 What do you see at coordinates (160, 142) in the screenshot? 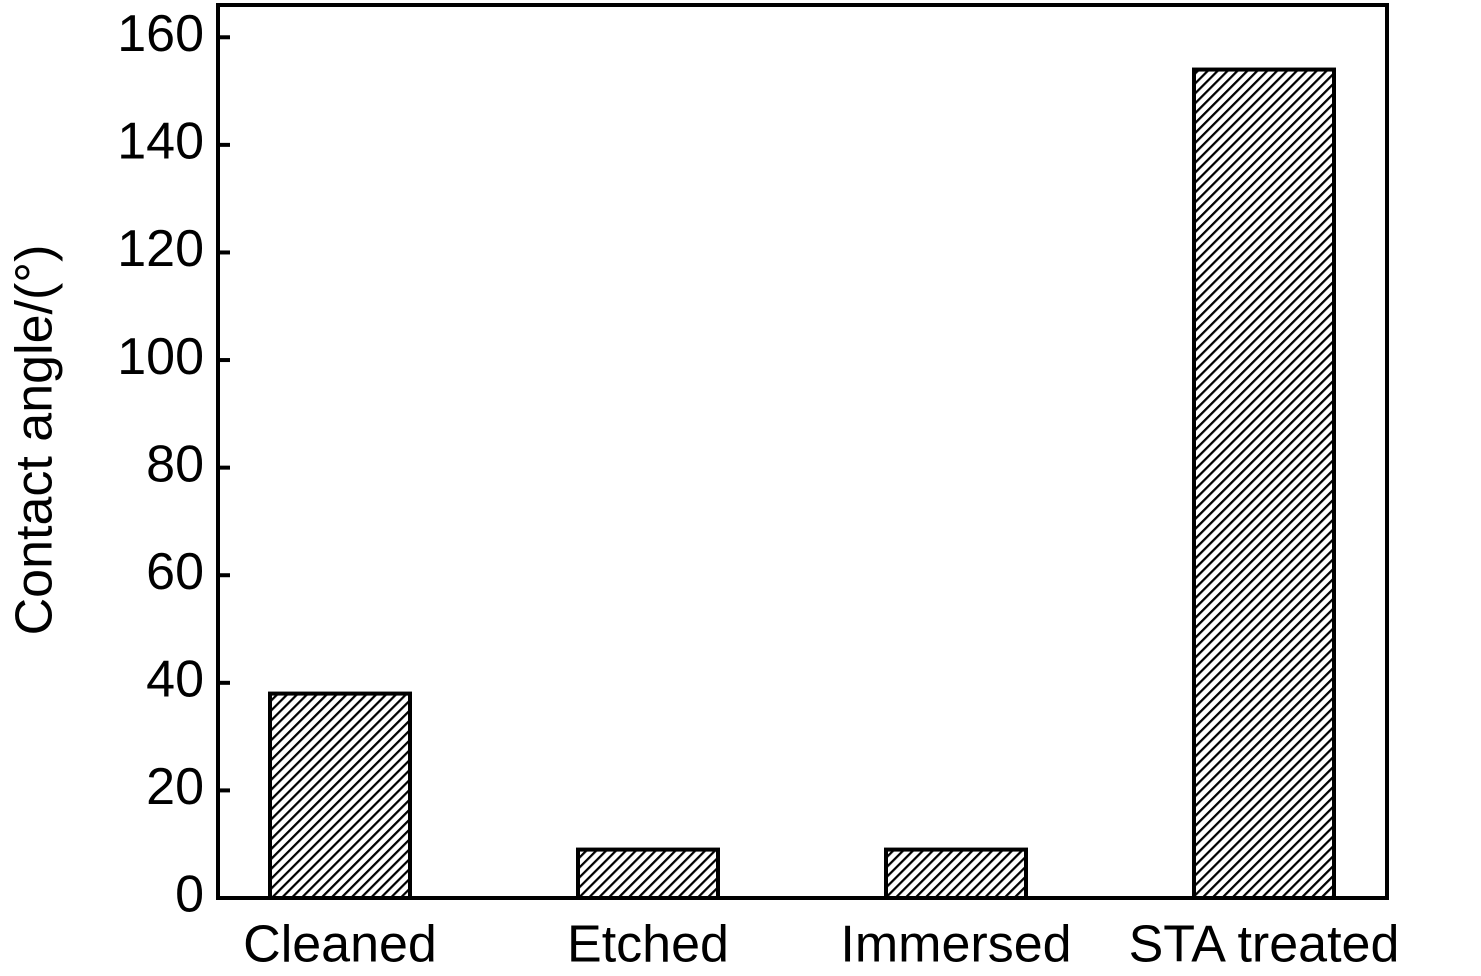
I see `y-tick-label: 140` at bounding box center [160, 142].